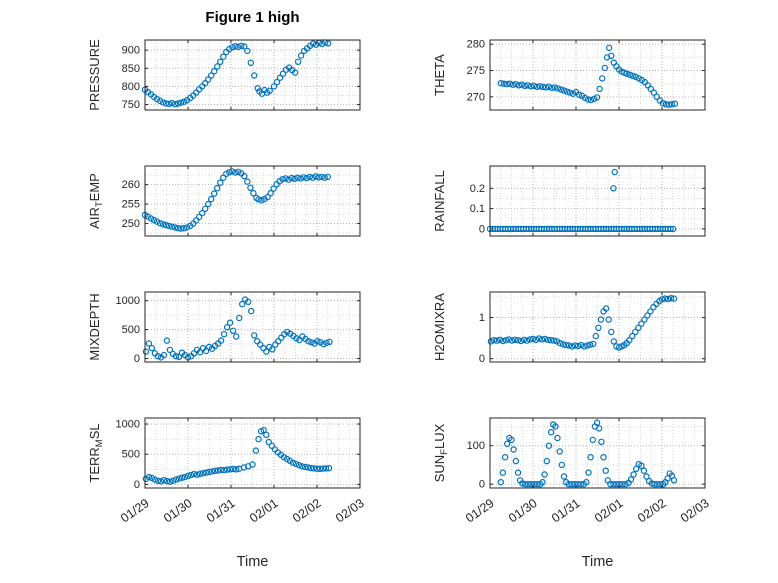 This screenshot has width=778, height=583. Describe the element at coordinates (237, 73) in the screenshot. I see `data-series-pressure` at that location.